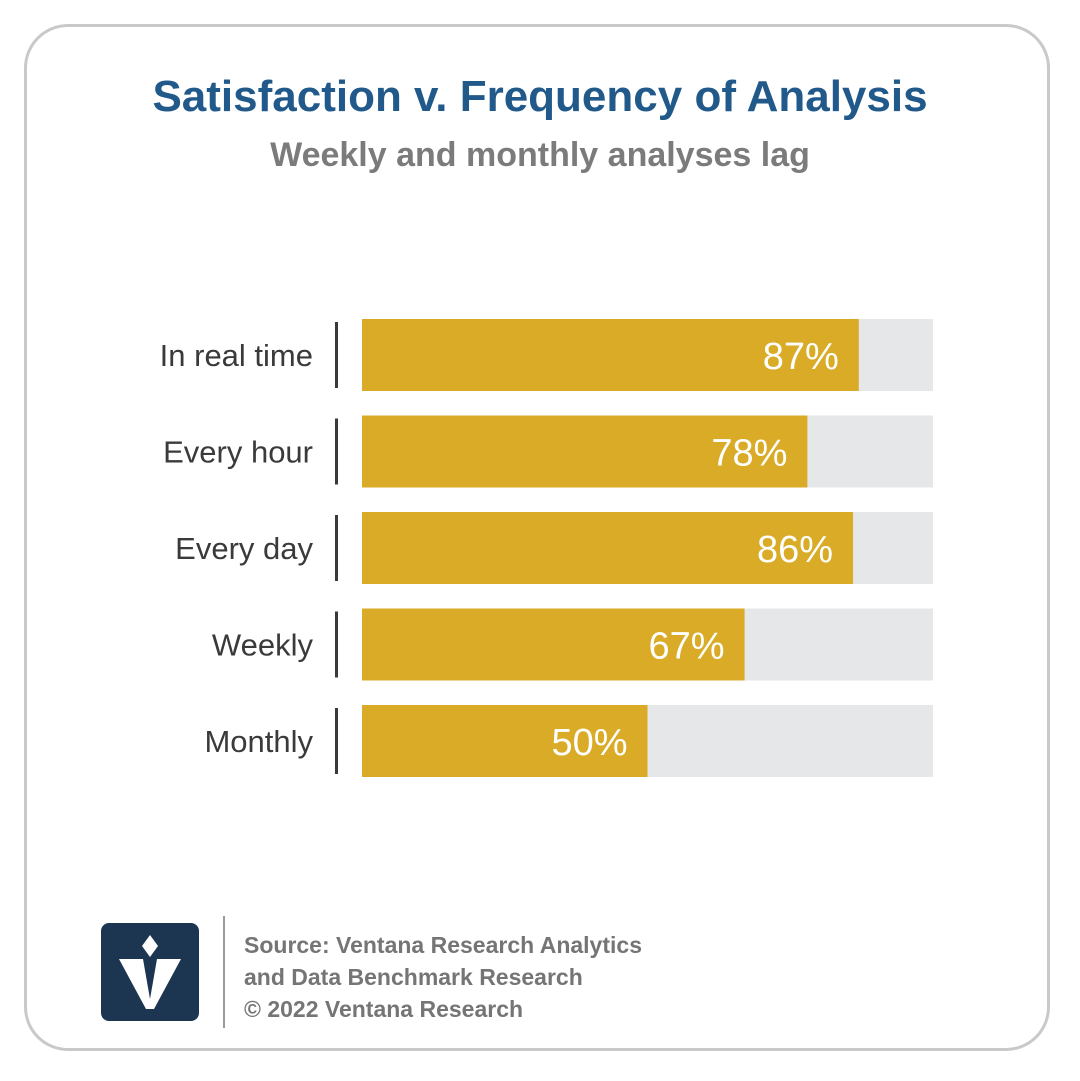 Image resolution: width=1080 pixels, height=1081 pixels. I want to click on category-label: In real time, so click(236, 355).